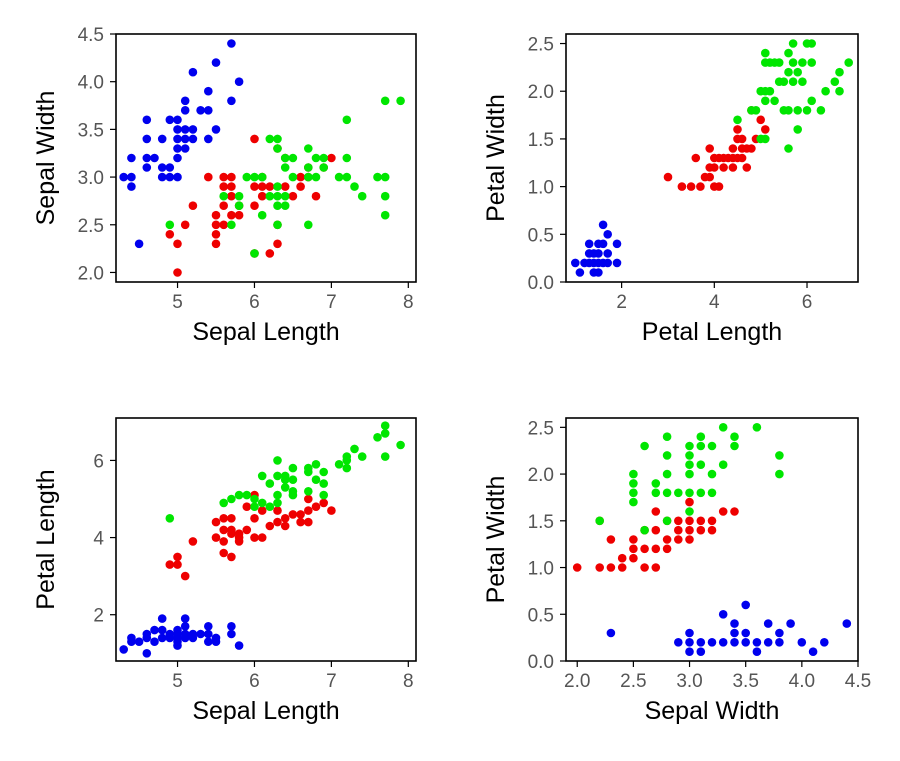 This screenshot has width=900, height=761. I want to click on x-tick-label: 3.0, so click(689, 681).